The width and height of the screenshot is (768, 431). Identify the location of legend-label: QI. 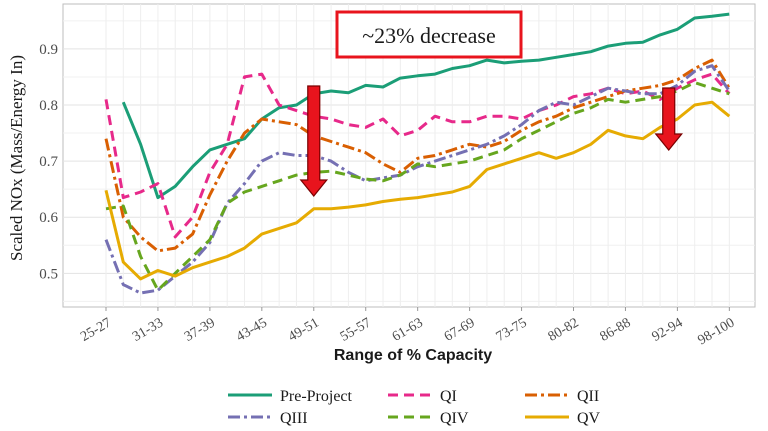
(448, 396).